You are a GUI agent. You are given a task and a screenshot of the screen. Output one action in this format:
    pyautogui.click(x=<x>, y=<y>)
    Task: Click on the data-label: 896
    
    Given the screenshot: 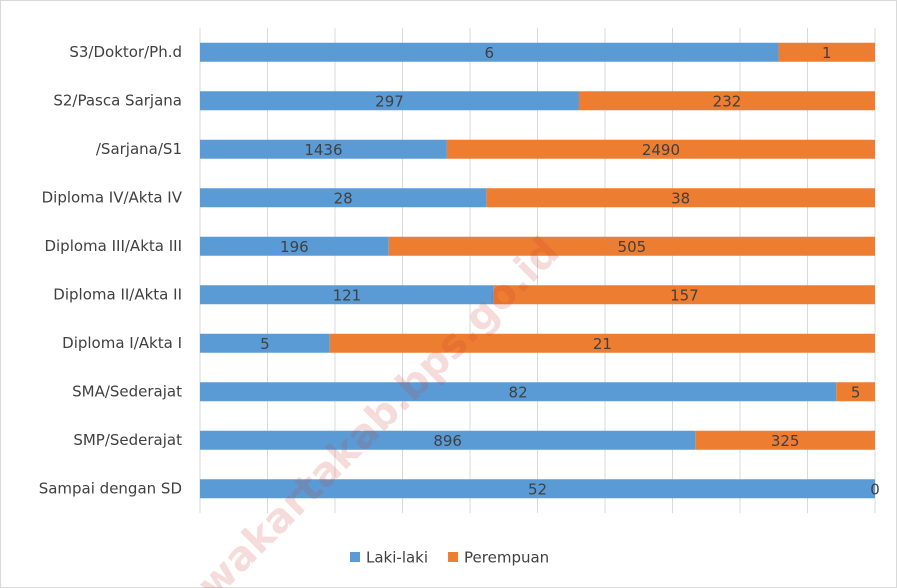 What is the action you would take?
    pyautogui.click(x=447, y=441)
    